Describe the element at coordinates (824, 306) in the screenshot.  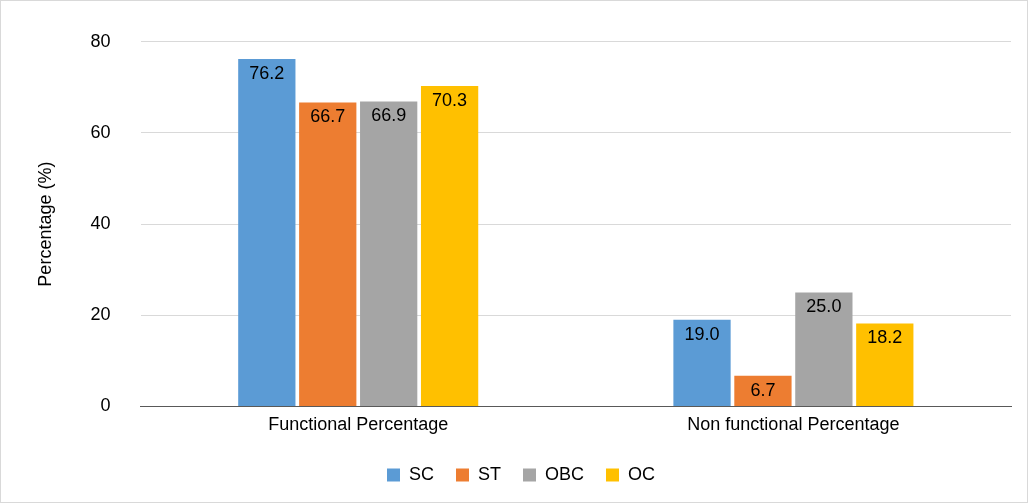
I see `data-label: 25.0` at that location.